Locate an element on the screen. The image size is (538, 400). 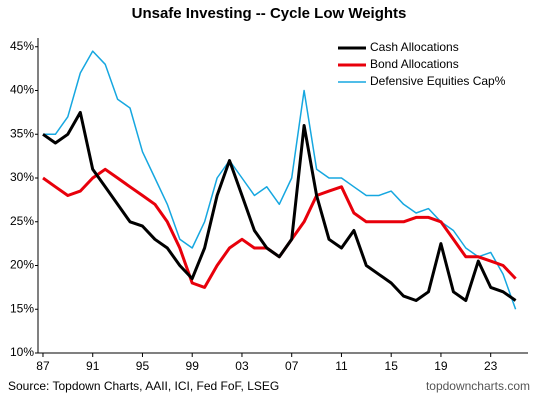
chart-title: Unsafe Investing -- Cycle Low Weights is located at coordinates (269, 13).